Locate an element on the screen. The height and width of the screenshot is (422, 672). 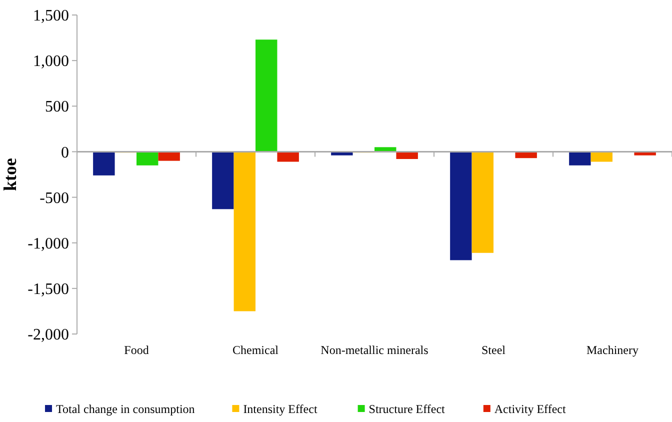
y-tick-label: 1,500 is located at coordinates (51, 16).